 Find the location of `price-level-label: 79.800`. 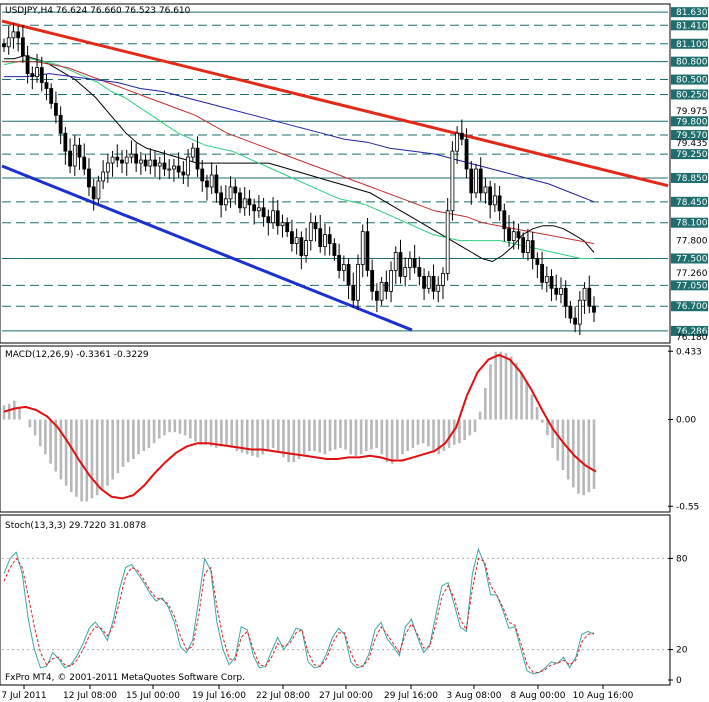

price-level-label: 79.800 is located at coordinates (692, 122).